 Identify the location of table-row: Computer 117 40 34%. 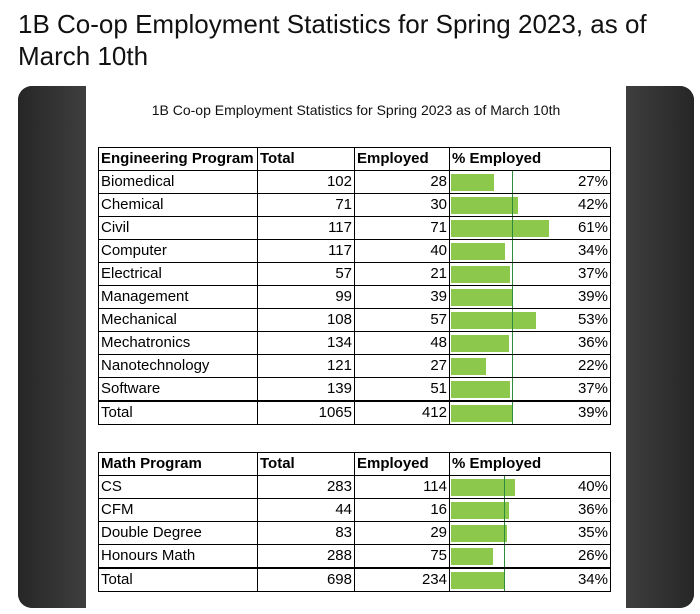
(354, 251).